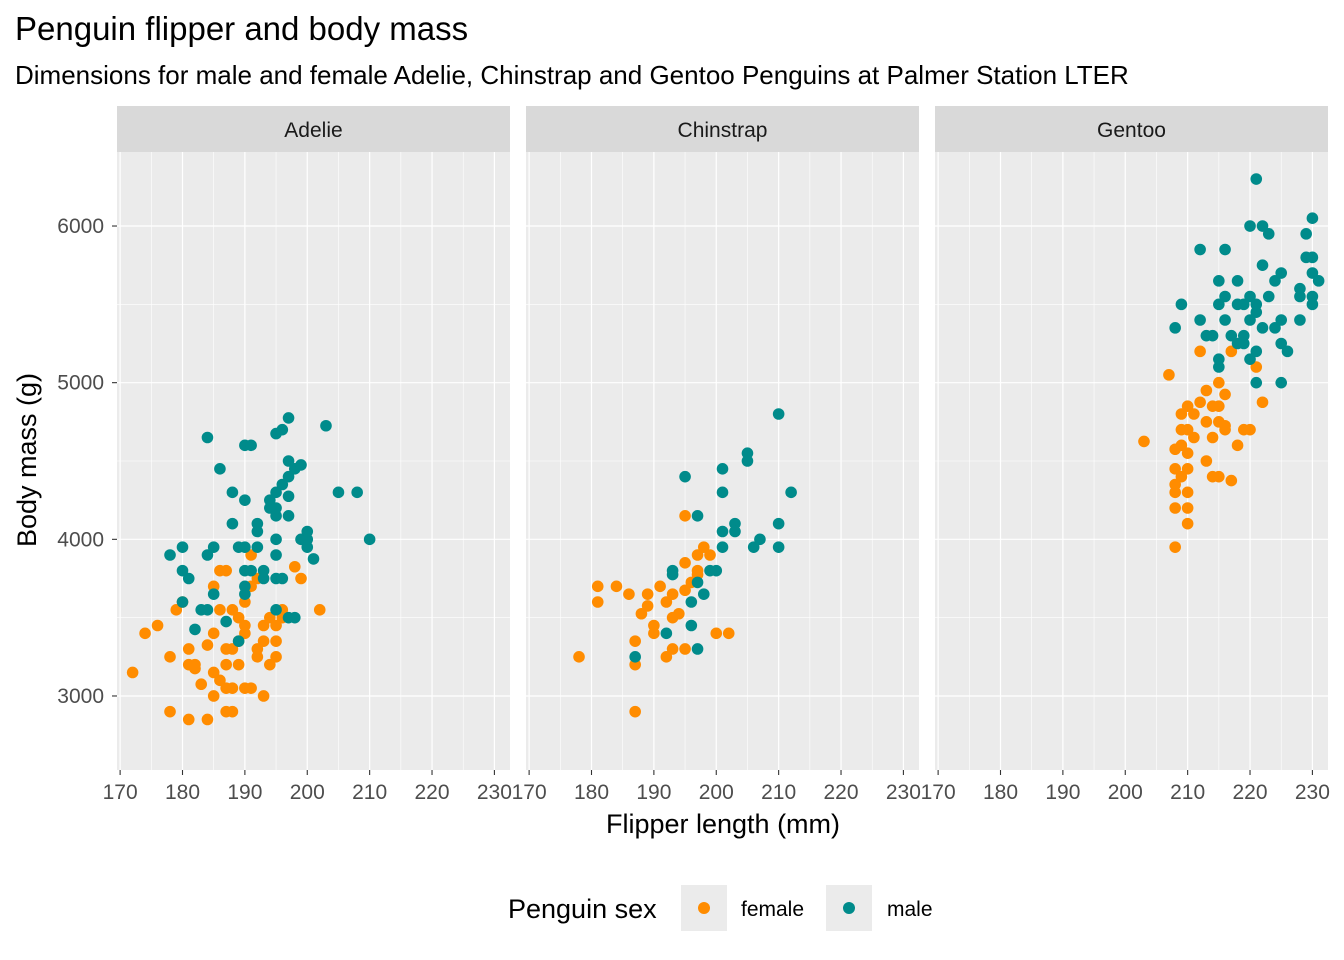 This screenshot has height=960, width=1344. What do you see at coordinates (772, 909) in the screenshot?
I see `legend-label-female: female` at bounding box center [772, 909].